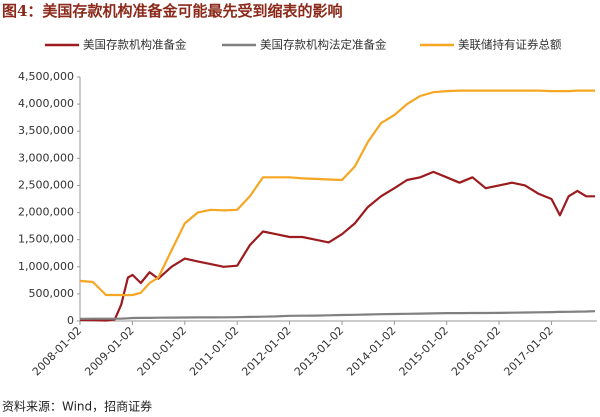  Describe the element at coordinates (46, 212) in the screenshot. I see `y-tick-label: 2,000,000` at that location.